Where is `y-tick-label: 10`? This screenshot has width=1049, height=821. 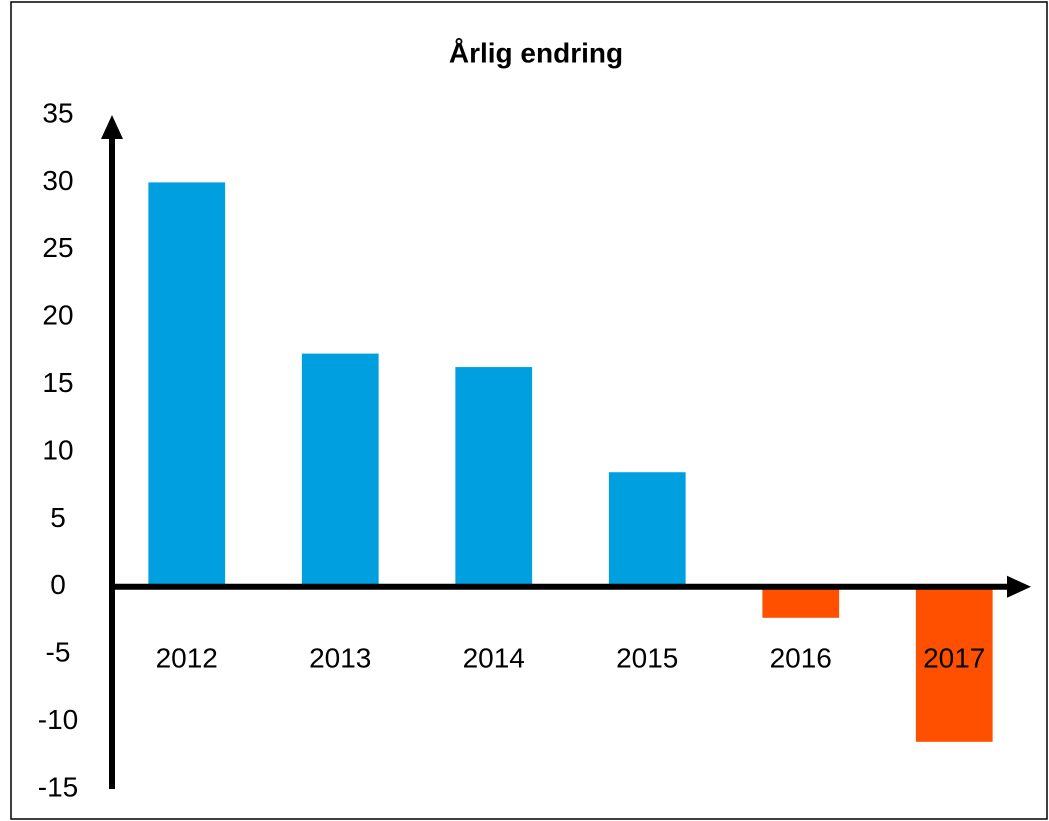
y-tick-label: 10 is located at coordinates (57, 449).